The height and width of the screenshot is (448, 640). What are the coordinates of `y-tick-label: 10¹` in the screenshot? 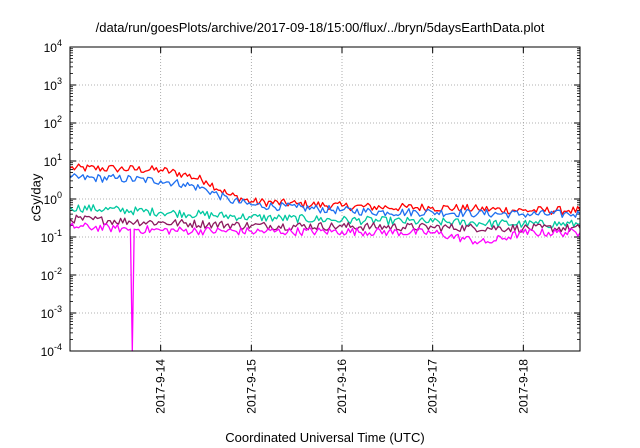 It's located at (53, 160).